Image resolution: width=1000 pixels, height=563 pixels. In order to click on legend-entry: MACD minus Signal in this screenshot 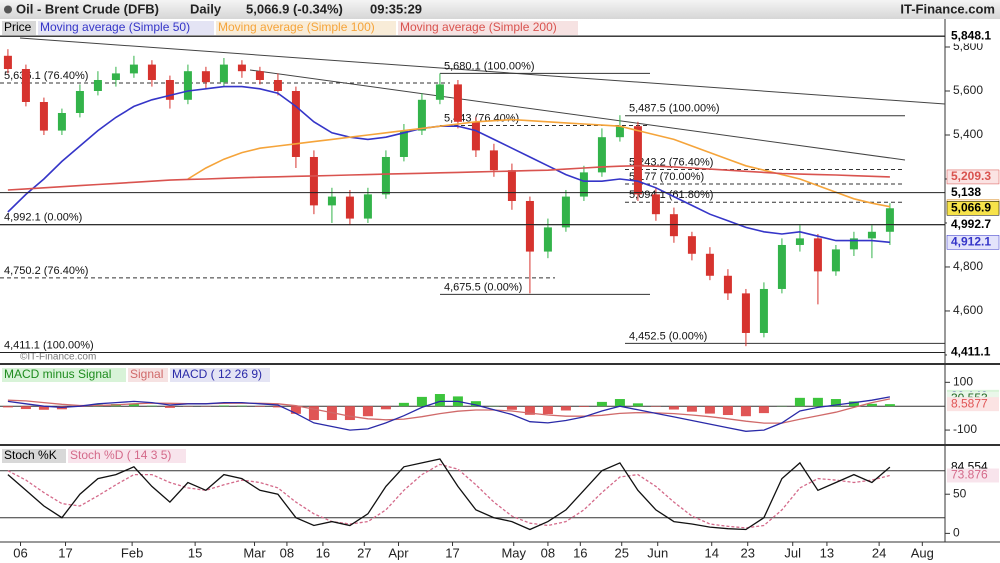, I will do `click(57, 374)`.